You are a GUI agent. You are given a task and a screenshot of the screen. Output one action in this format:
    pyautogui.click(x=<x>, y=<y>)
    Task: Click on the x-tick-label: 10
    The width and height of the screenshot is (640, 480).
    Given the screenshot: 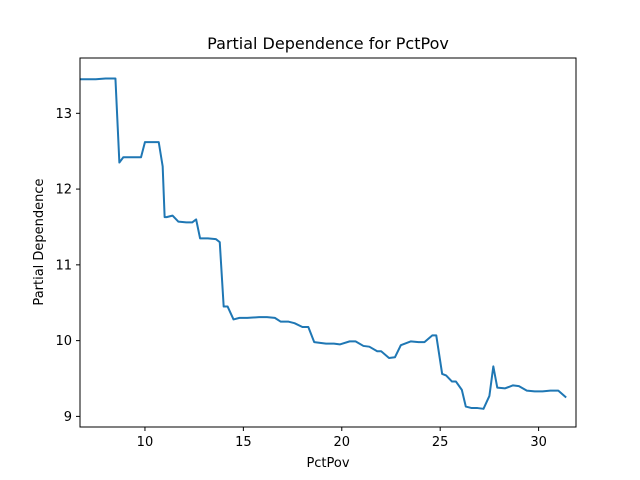 What is the action you would take?
    pyautogui.click(x=145, y=442)
    